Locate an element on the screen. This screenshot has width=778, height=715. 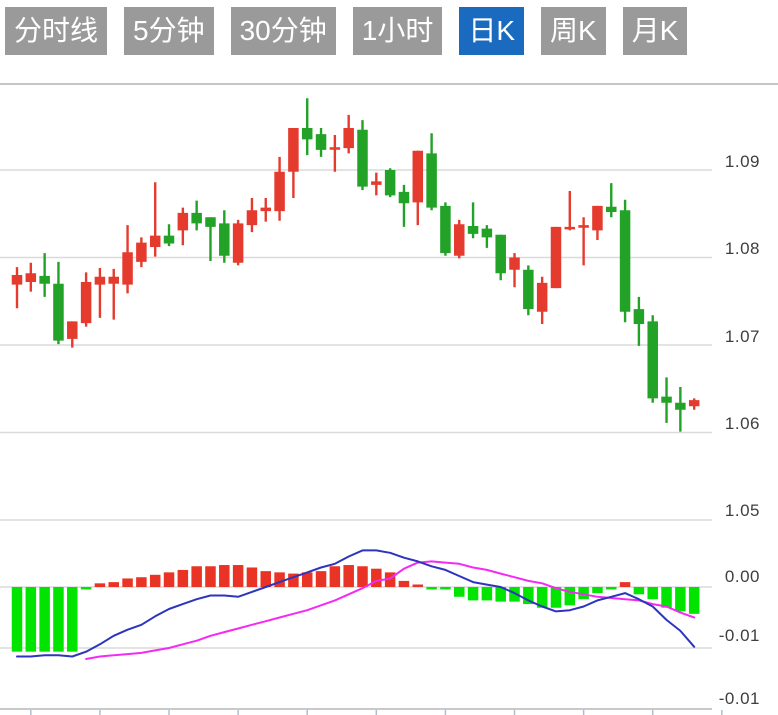
tab-5min: 5分钟 is located at coordinates (169, 31).